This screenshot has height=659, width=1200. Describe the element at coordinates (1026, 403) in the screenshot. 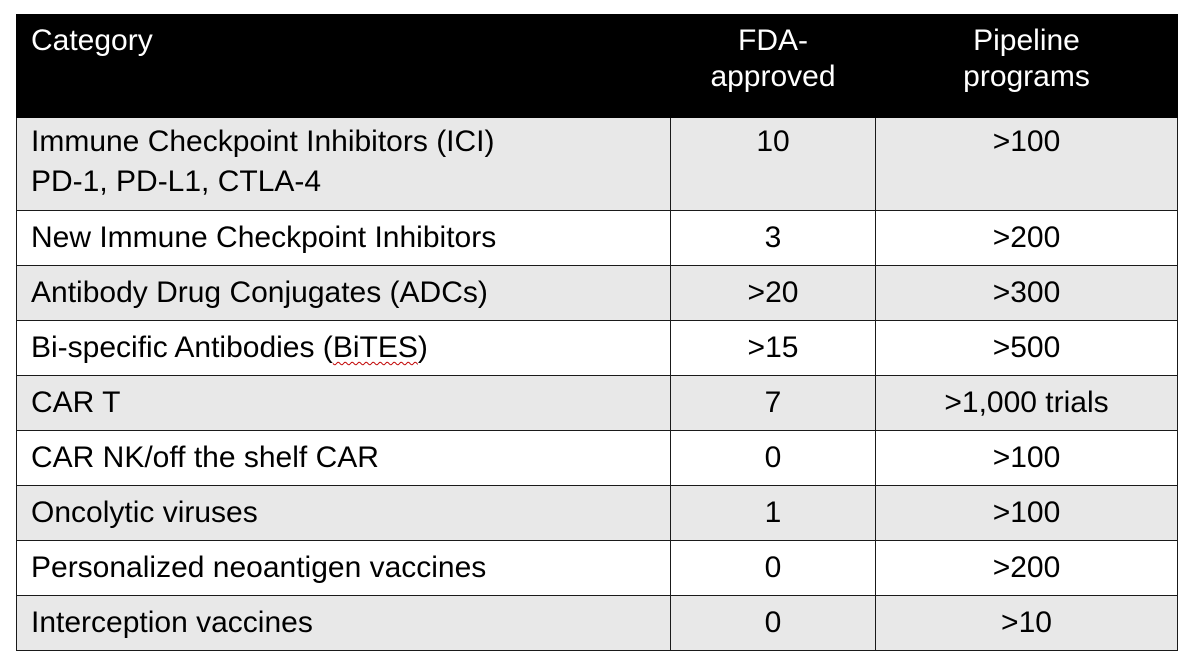

I see `pipeline-cell: >1,000 trials` at that location.